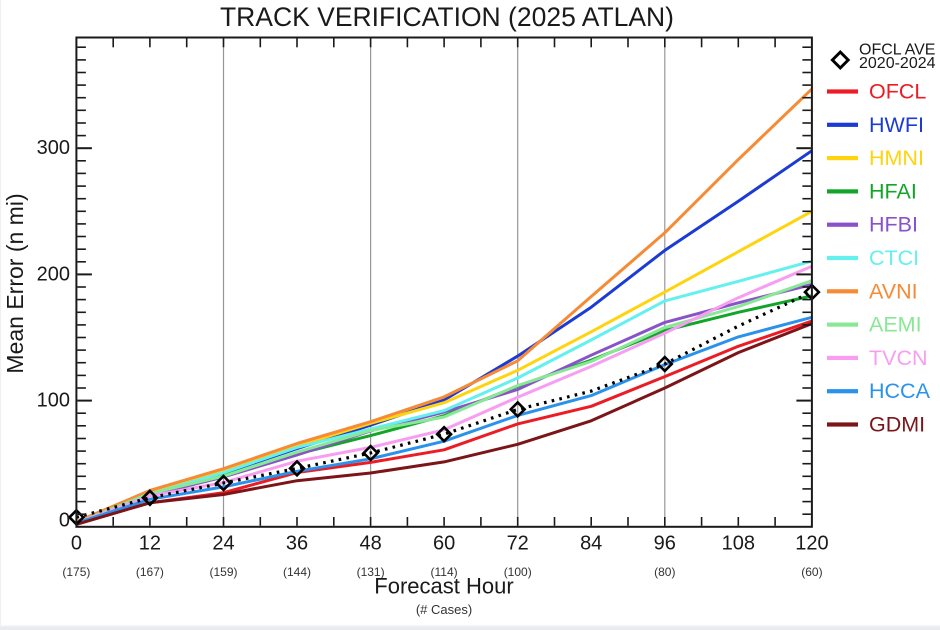  What do you see at coordinates (370, 544) in the screenshot?
I see `svg-text: 48` at bounding box center [370, 544].